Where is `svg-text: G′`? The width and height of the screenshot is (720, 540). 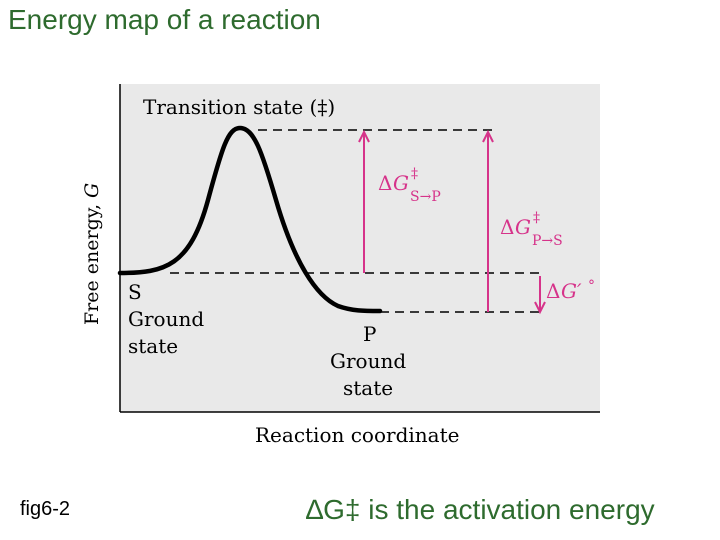 svg-text: G′ is located at coordinates (571, 291).